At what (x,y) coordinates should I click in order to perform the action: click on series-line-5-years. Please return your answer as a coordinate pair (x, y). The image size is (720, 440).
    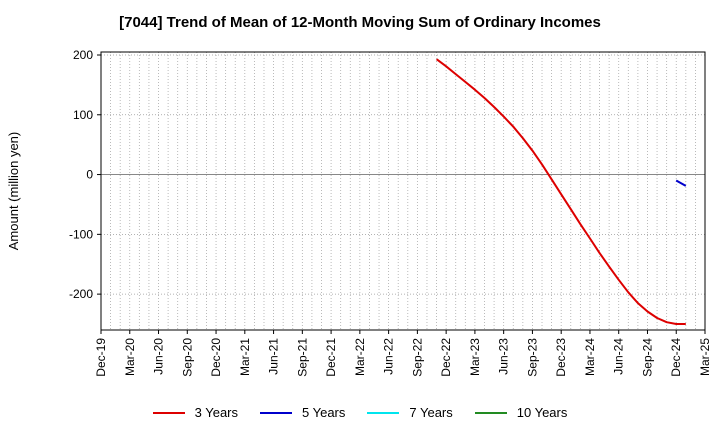
    Looking at the image, I should click on (681, 183).